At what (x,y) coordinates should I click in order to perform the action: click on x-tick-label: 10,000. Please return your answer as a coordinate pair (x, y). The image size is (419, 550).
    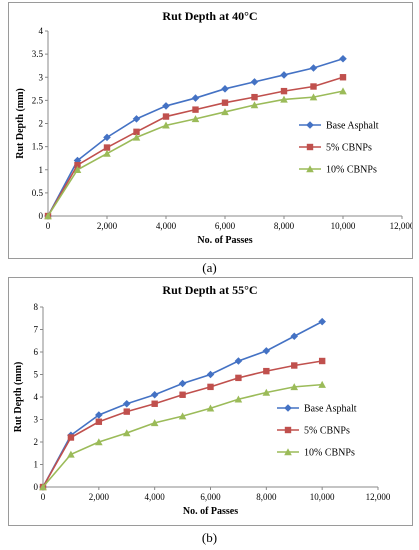
    Looking at the image, I should click on (343, 226).